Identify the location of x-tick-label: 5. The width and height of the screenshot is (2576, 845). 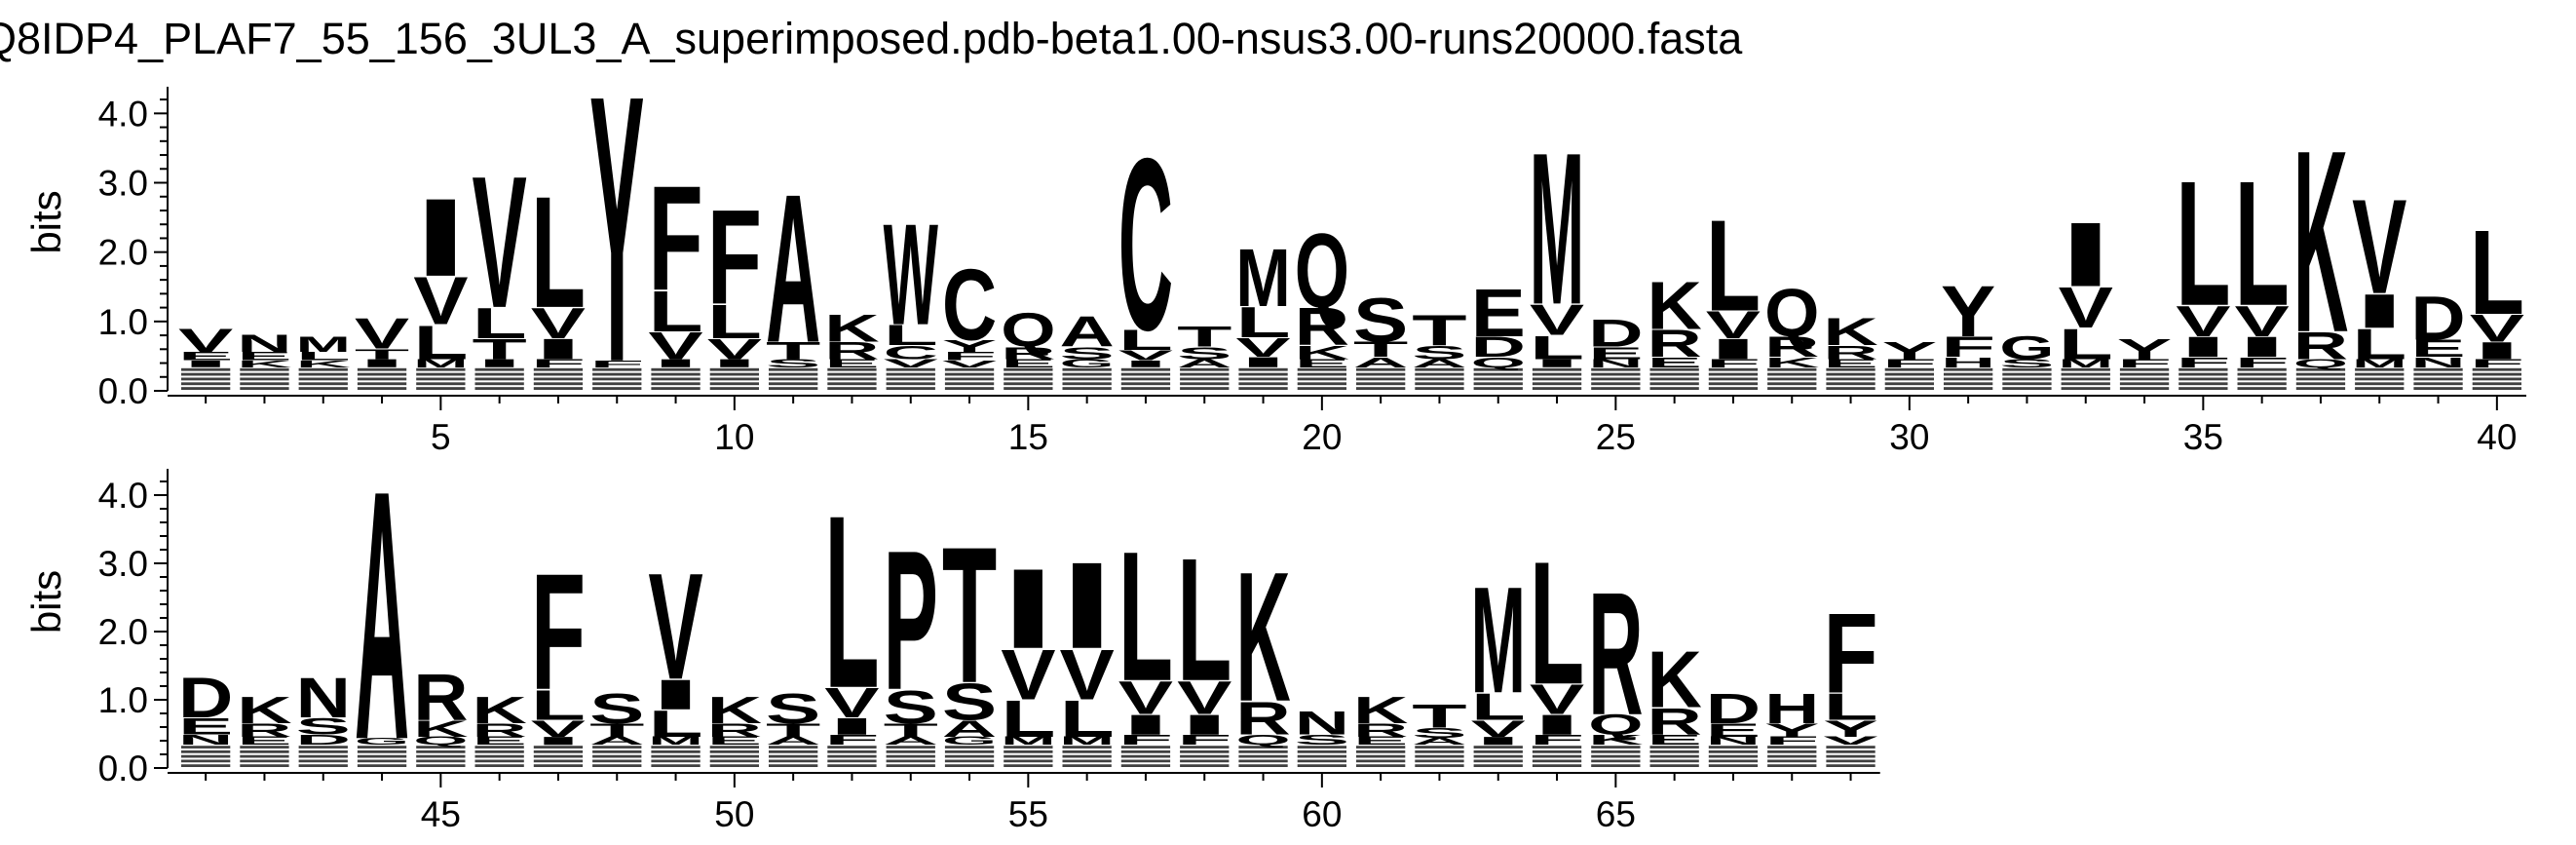
(441, 437).